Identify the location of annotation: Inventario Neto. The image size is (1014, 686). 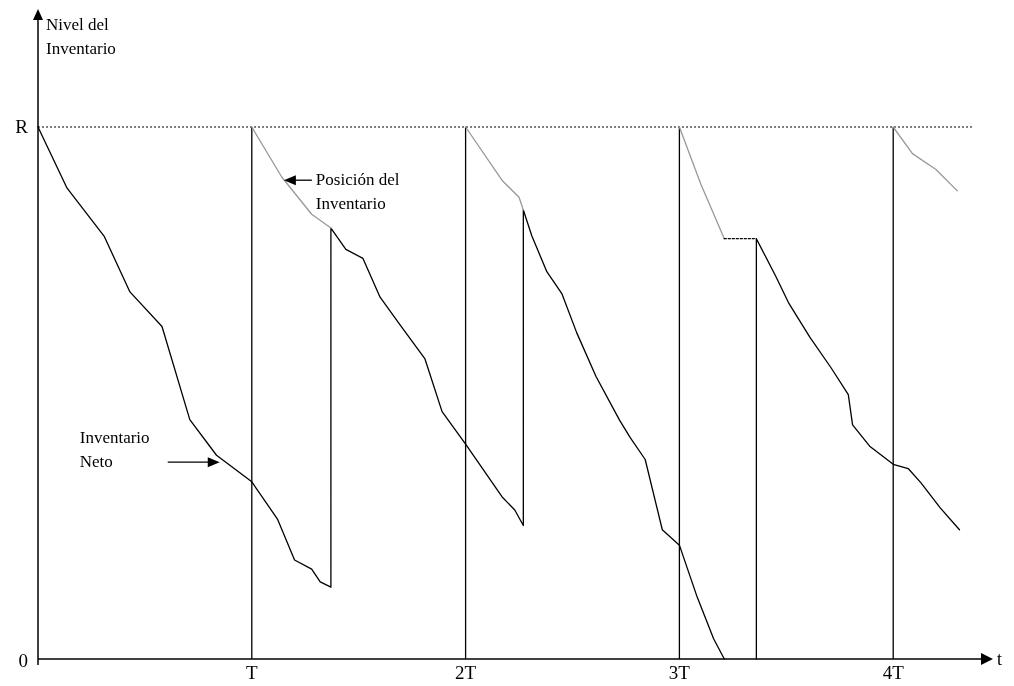
(114, 450).